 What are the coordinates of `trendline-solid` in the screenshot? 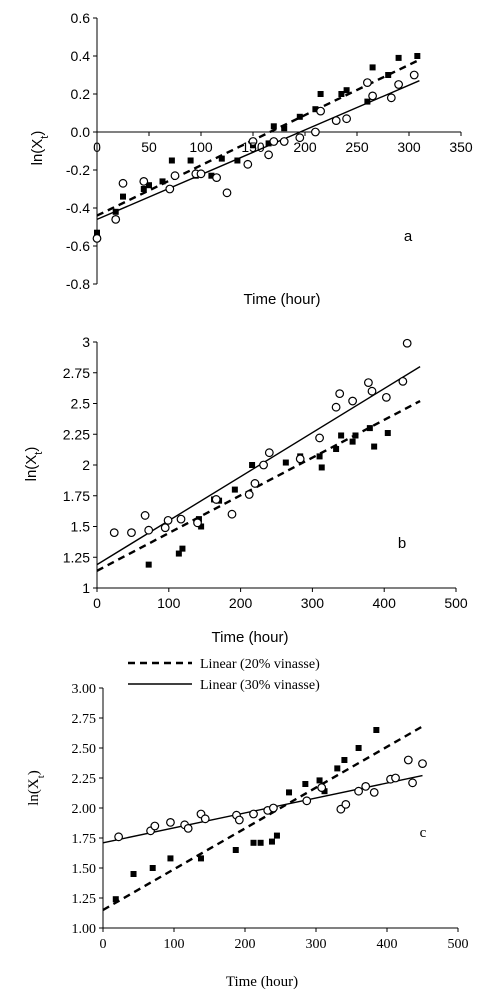 It's located at (258, 466).